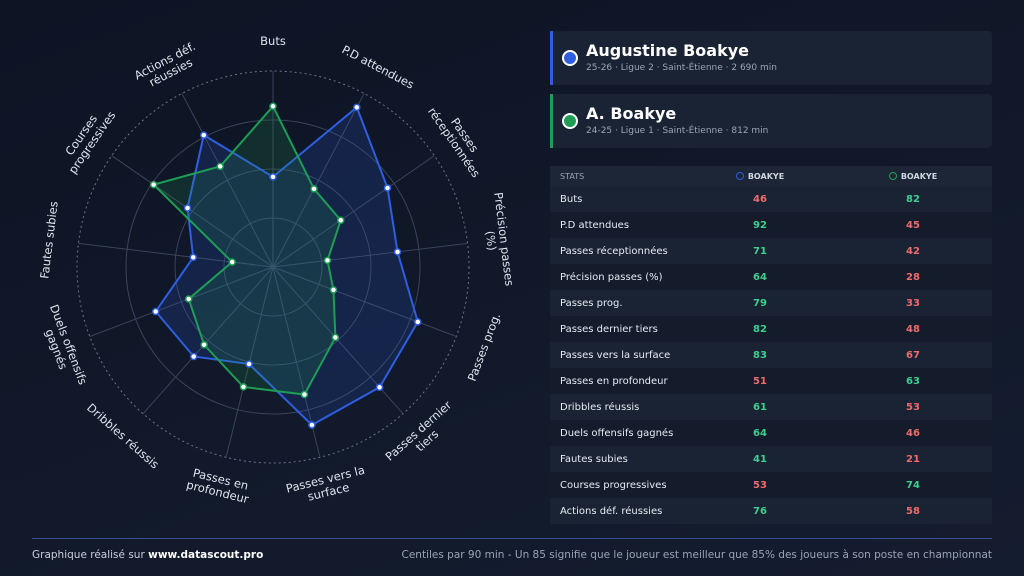 The height and width of the screenshot is (576, 1024). What do you see at coordinates (760, 251) in the screenshot?
I see `stat-value: 71` at bounding box center [760, 251].